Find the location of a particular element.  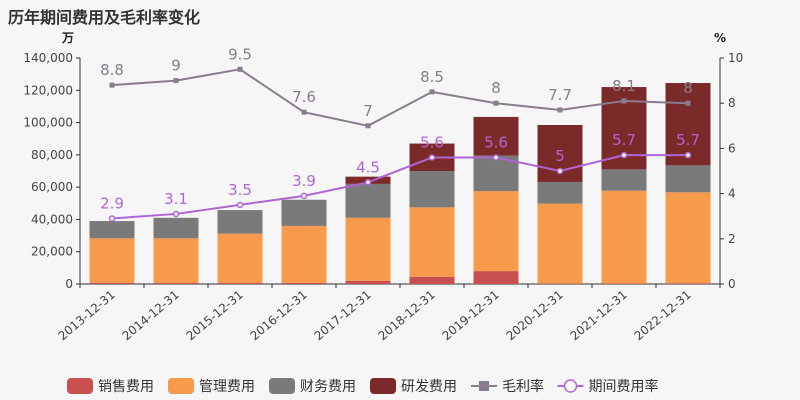

y-left-tick-label: 80,000 is located at coordinates (52, 155).